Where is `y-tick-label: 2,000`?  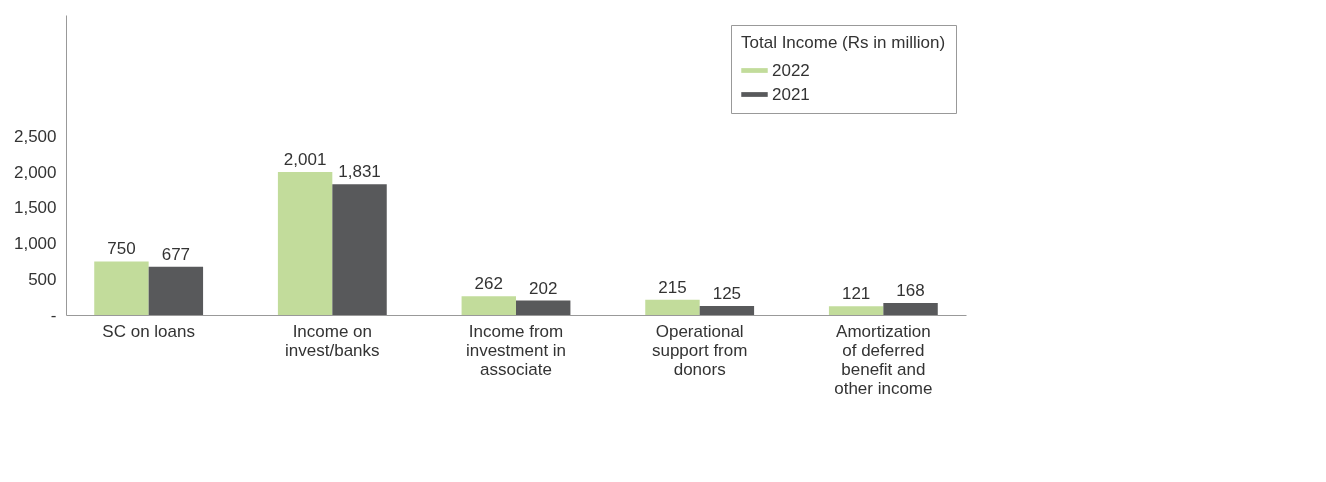
y-tick-label: 2,000 is located at coordinates (35, 172).